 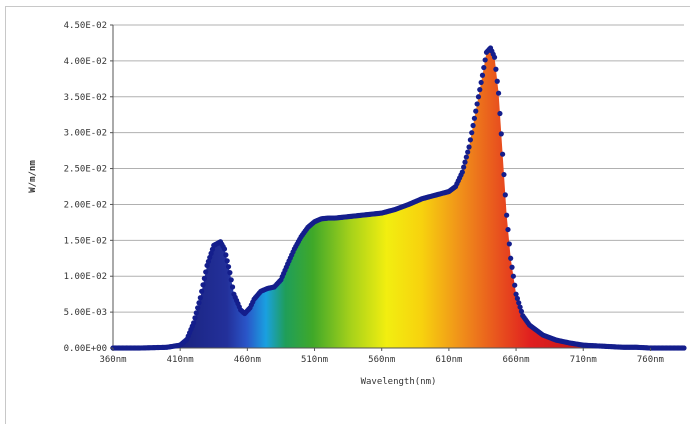 I want to click on y-tick-label: 4.50E-02, so click(x=85, y=26).